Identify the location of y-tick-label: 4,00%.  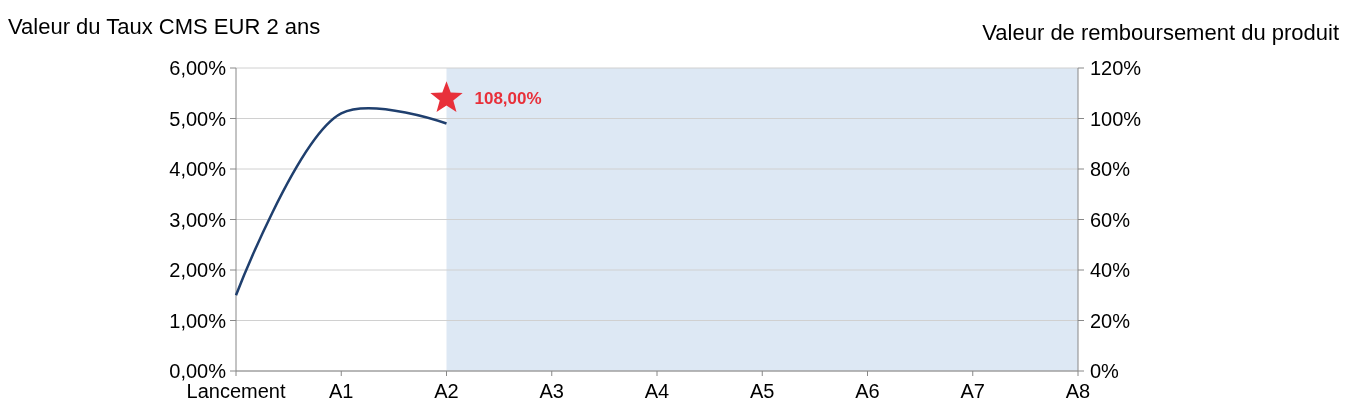
(198, 169).